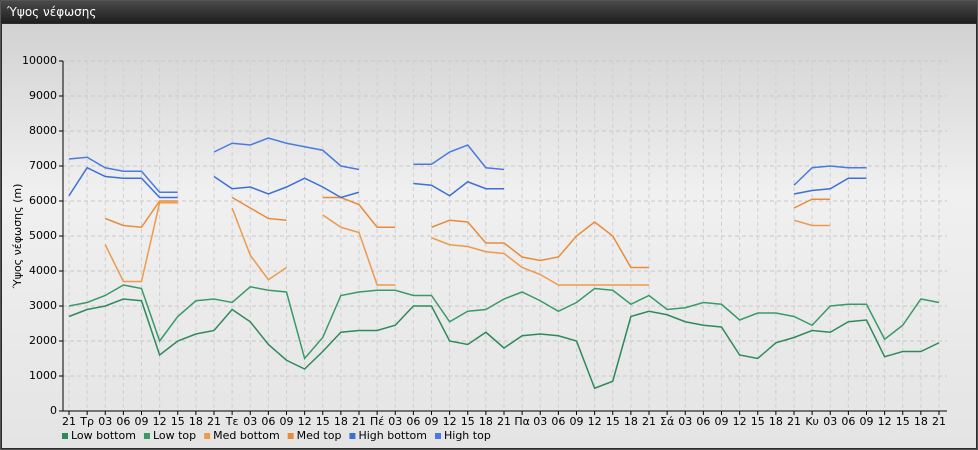  I want to click on x-tick-label: Πα, so click(522, 421).